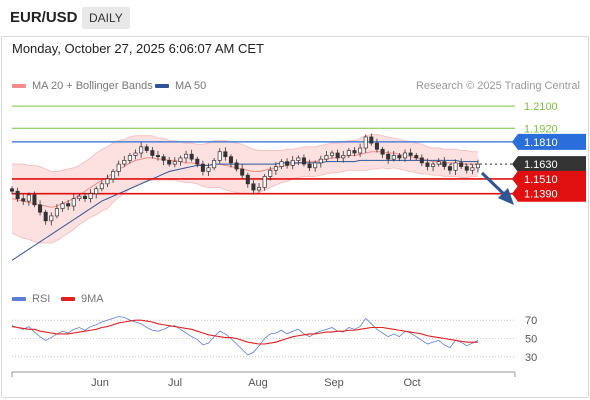 Image resolution: width=590 pixels, height=400 pixels. Describe the element at coordinates (31, 299) in the screenshot. I see `legend-rsi: RSI` at that location.